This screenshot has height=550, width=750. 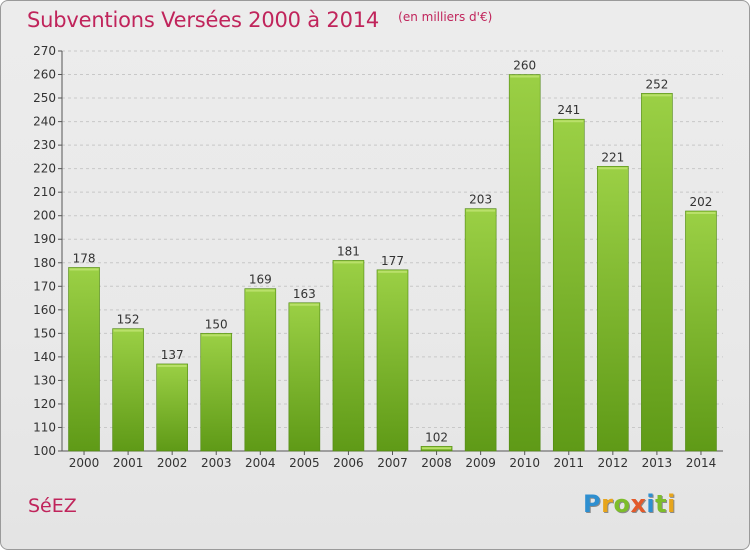 What do you see at coordinates (44, 310) in the screenshot?
I see `y-tick-label: 160` at bounding box center [44, 310].